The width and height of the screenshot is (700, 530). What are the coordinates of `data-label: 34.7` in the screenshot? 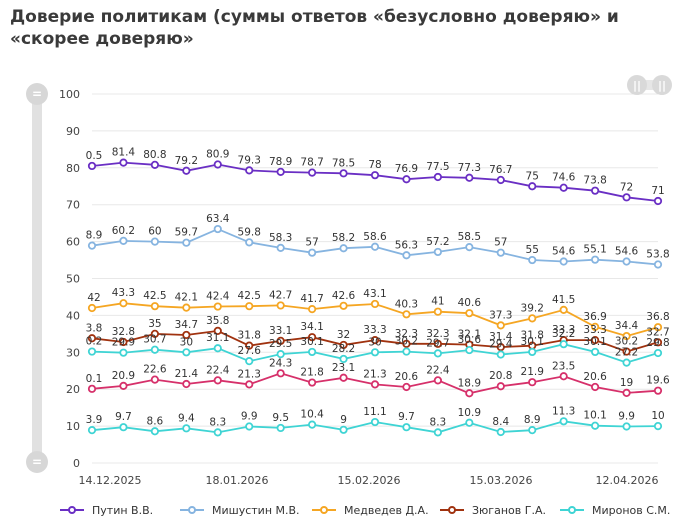 It's located at (186, 325).